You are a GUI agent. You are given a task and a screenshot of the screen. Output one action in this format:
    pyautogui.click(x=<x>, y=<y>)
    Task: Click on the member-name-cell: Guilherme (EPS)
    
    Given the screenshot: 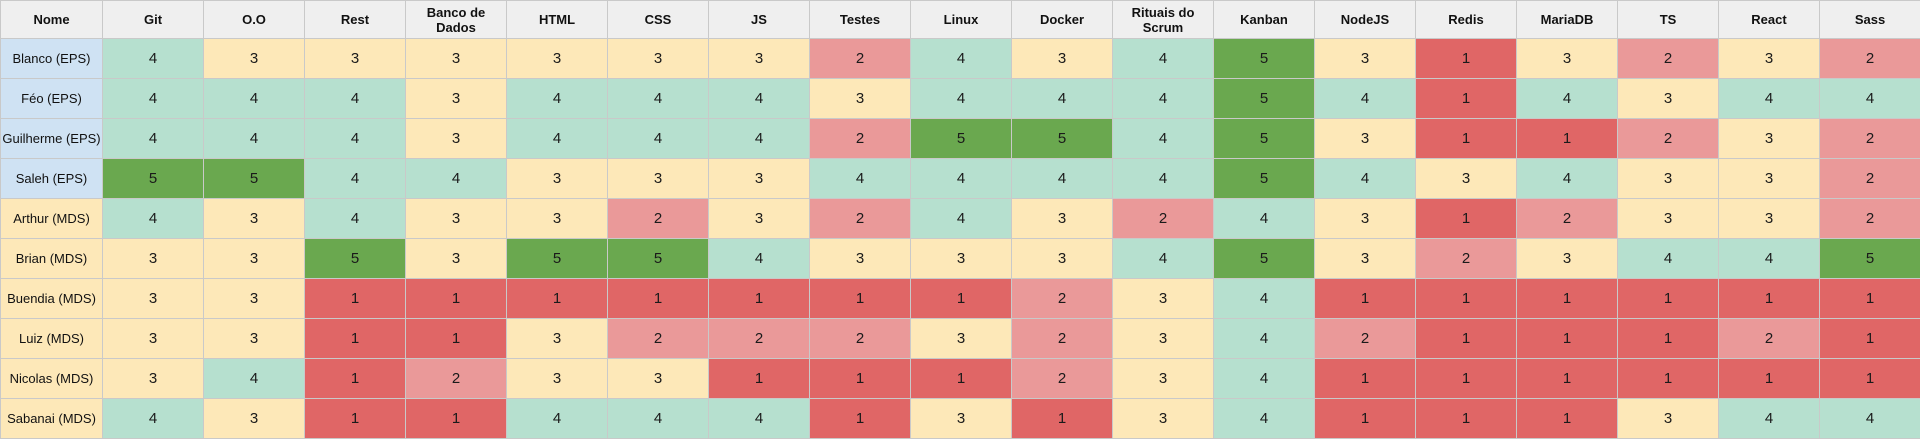 What is the action you would take?
    pyautogui.click(x=52, y=139)
    